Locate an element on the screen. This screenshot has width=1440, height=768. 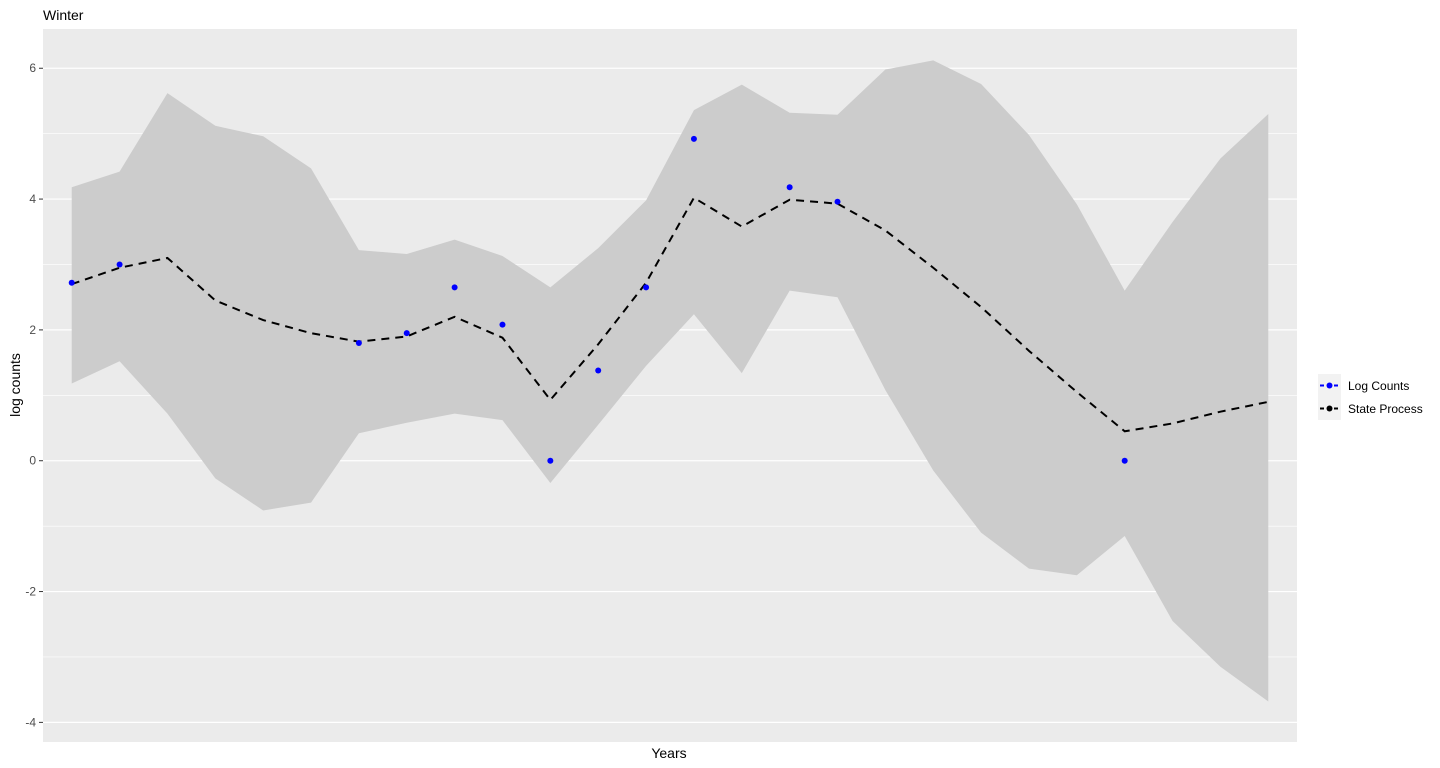
y-axis-label: log counts is located at coordinates (15, 385).